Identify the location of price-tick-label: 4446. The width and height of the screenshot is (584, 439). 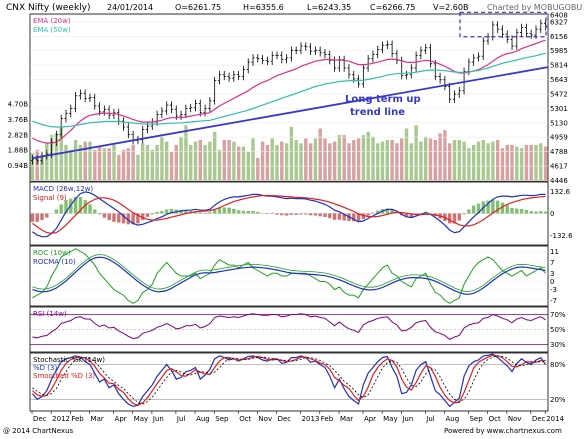
(559, 181).